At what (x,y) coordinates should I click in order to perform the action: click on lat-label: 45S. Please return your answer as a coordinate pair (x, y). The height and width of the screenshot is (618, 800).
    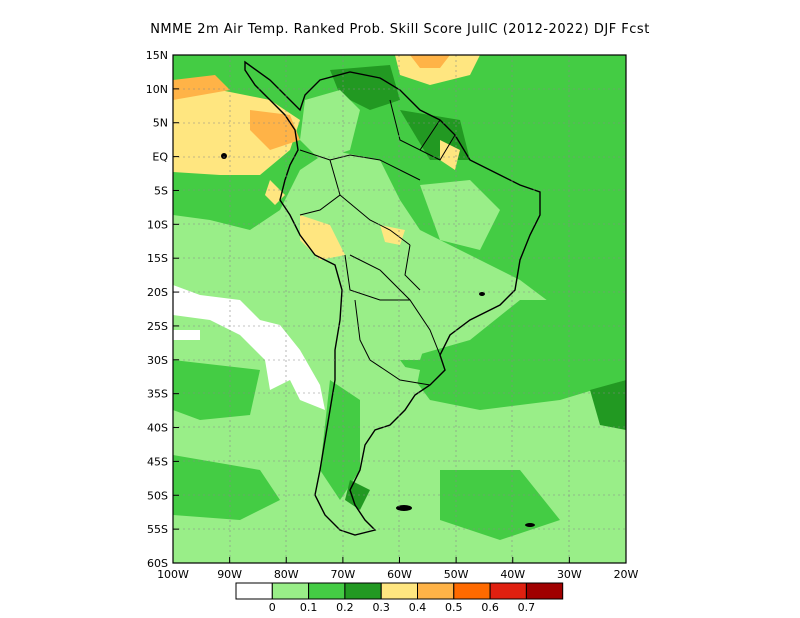
    Looking at the image, I should click on (157, 461).